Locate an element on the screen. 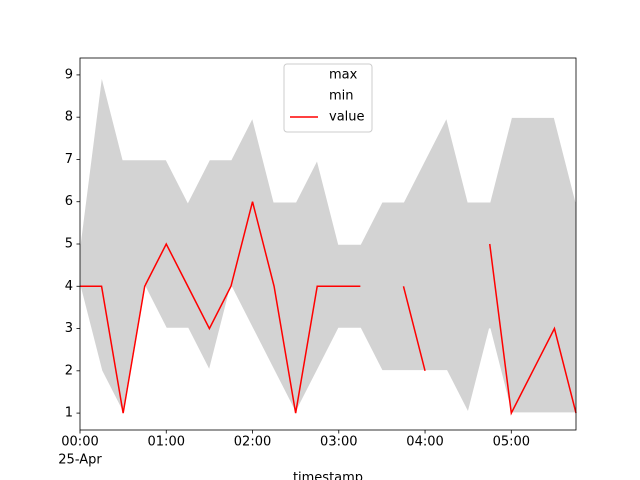 The image size is (640, 480). x-tick-label: 00:00 is located at coordinates (79, 442).